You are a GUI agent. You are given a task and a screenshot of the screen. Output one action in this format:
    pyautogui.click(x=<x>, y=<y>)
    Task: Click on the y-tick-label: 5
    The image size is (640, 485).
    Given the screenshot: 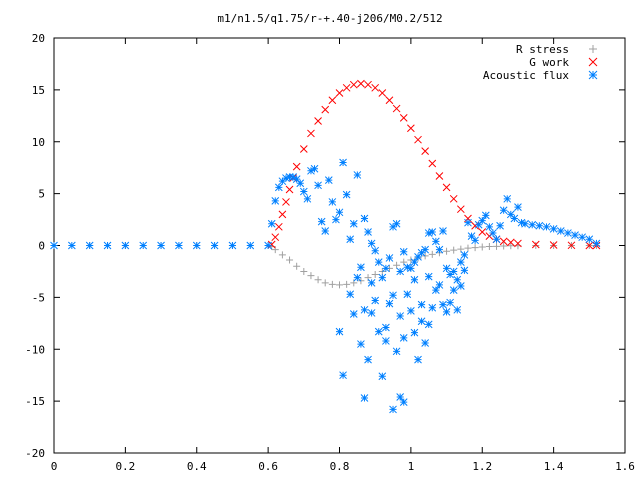 What is the action you would take?
    pyautogui.click(x=41, y=194)
    